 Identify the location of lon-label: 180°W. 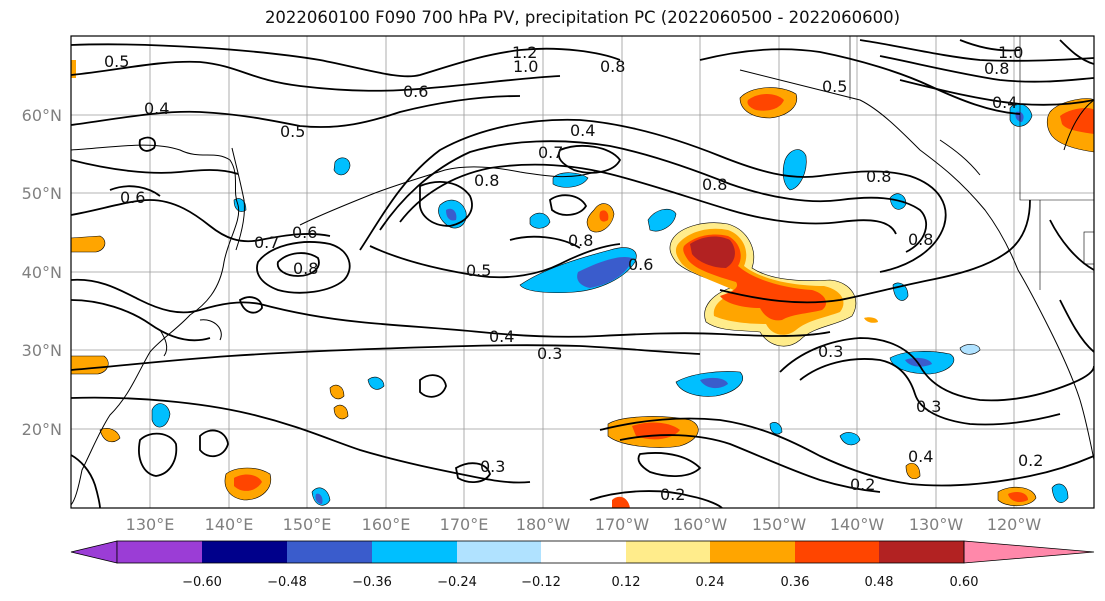
(543, 524).